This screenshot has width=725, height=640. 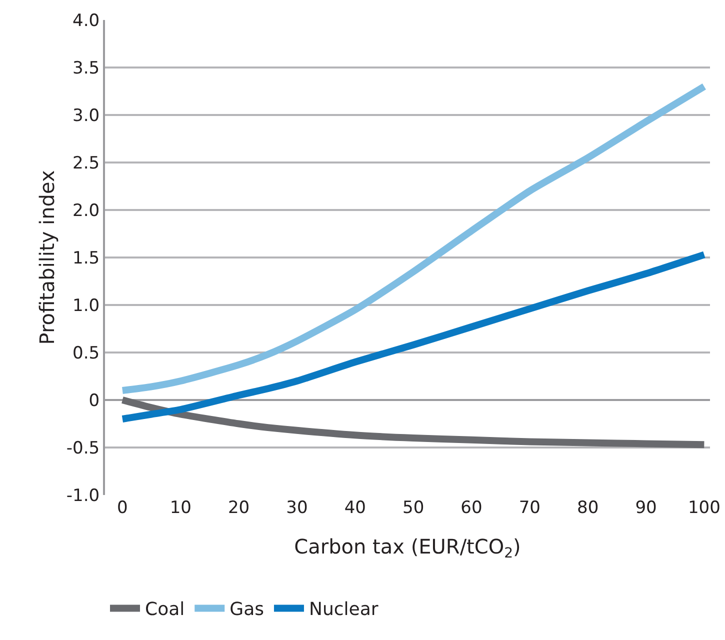 What do you see at coordinates (83, 496) in the screenshot?
I see `y-tick-label: -1.0` at bounding box center [83, 496].